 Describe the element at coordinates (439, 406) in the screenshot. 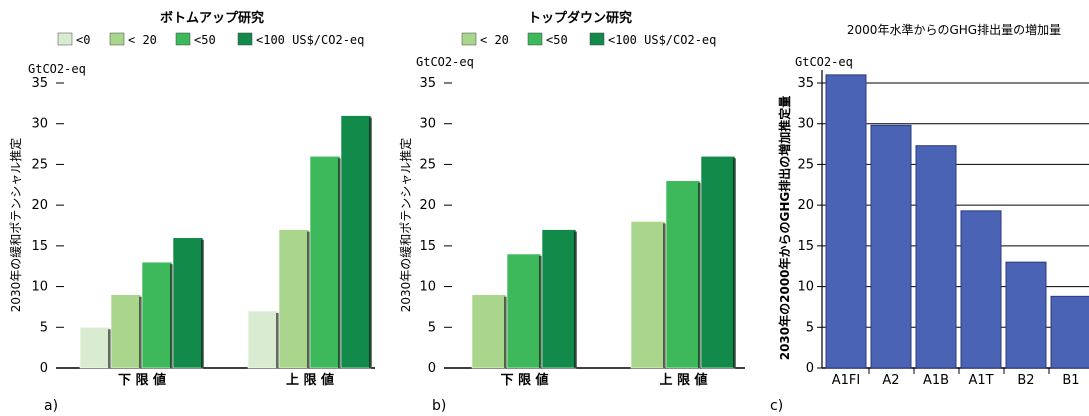

I see `panel-b-label: b)` at that location.